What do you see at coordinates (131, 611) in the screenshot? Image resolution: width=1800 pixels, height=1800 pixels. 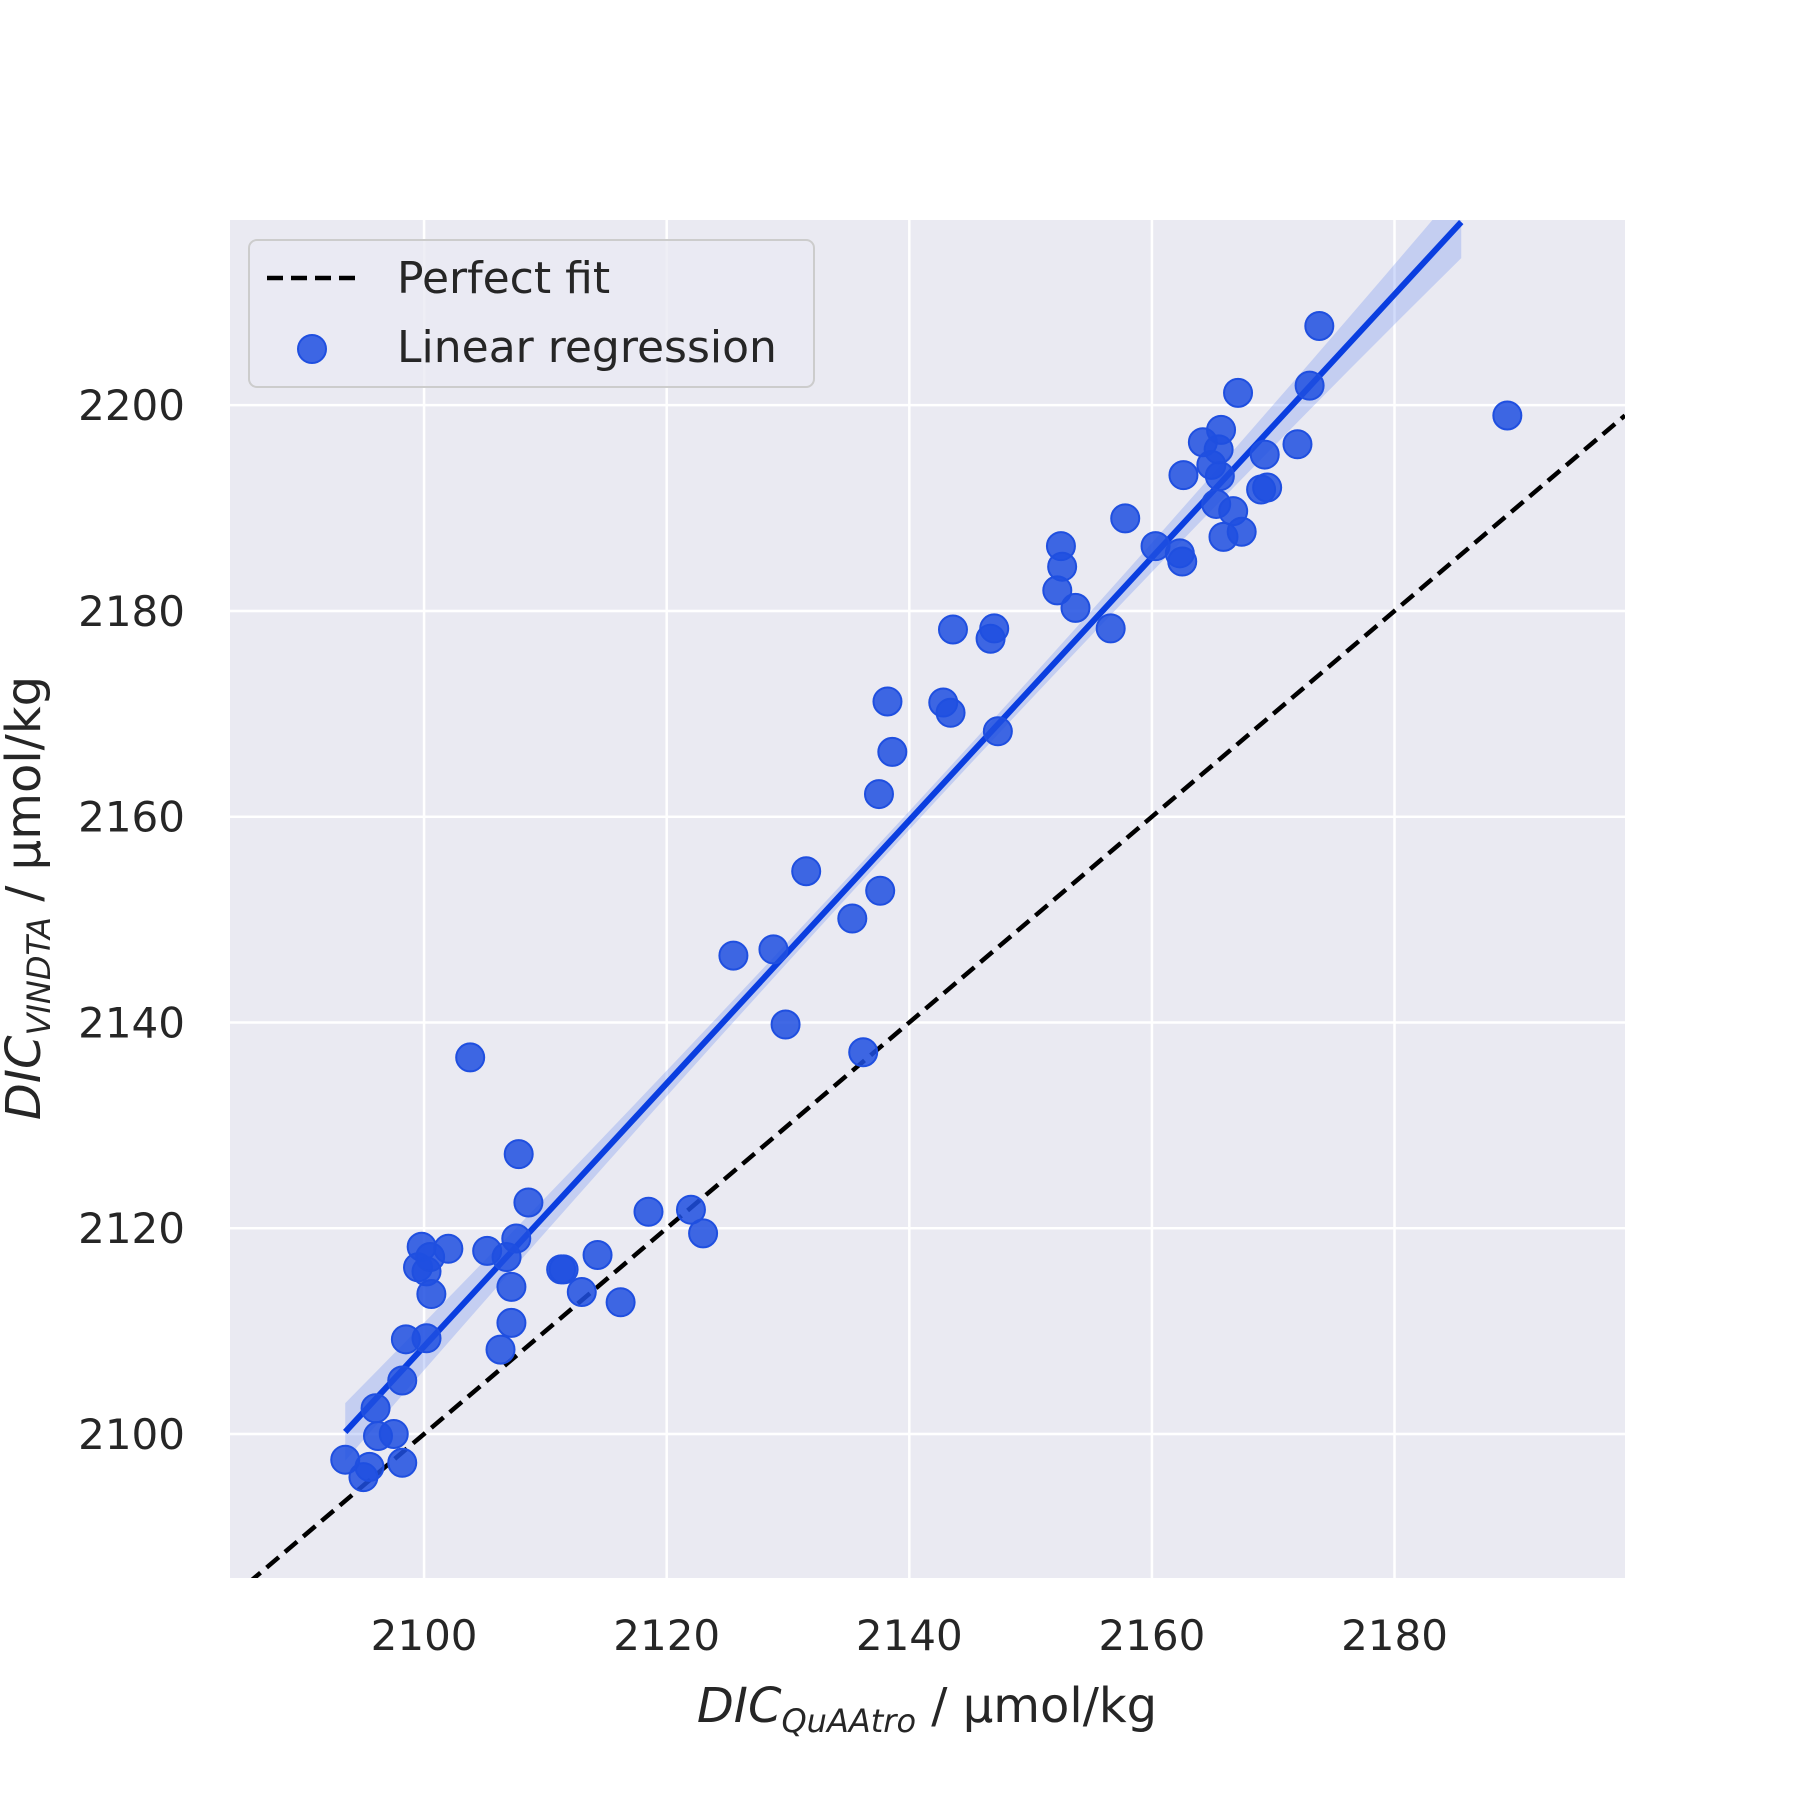 I see `y-tick-label: 2180` at bounding box center [131, 611].